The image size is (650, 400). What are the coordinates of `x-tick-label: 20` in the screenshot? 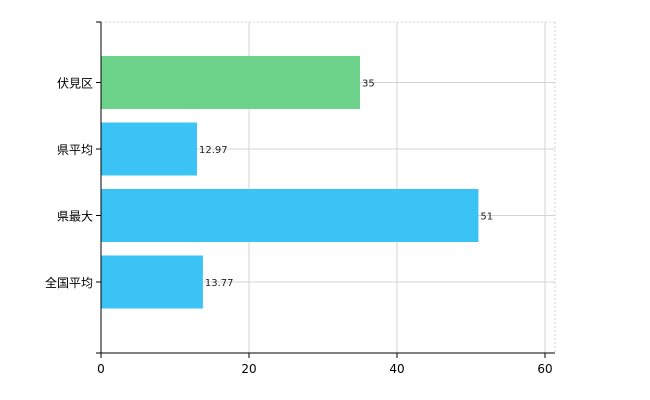 It's located at (248, 369).